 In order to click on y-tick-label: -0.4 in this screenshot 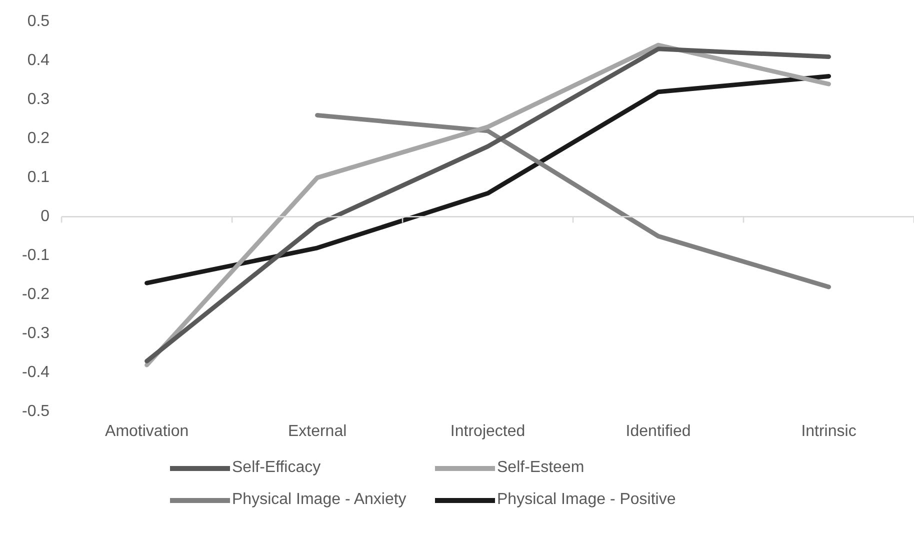, I will do `click(36, 373)`.